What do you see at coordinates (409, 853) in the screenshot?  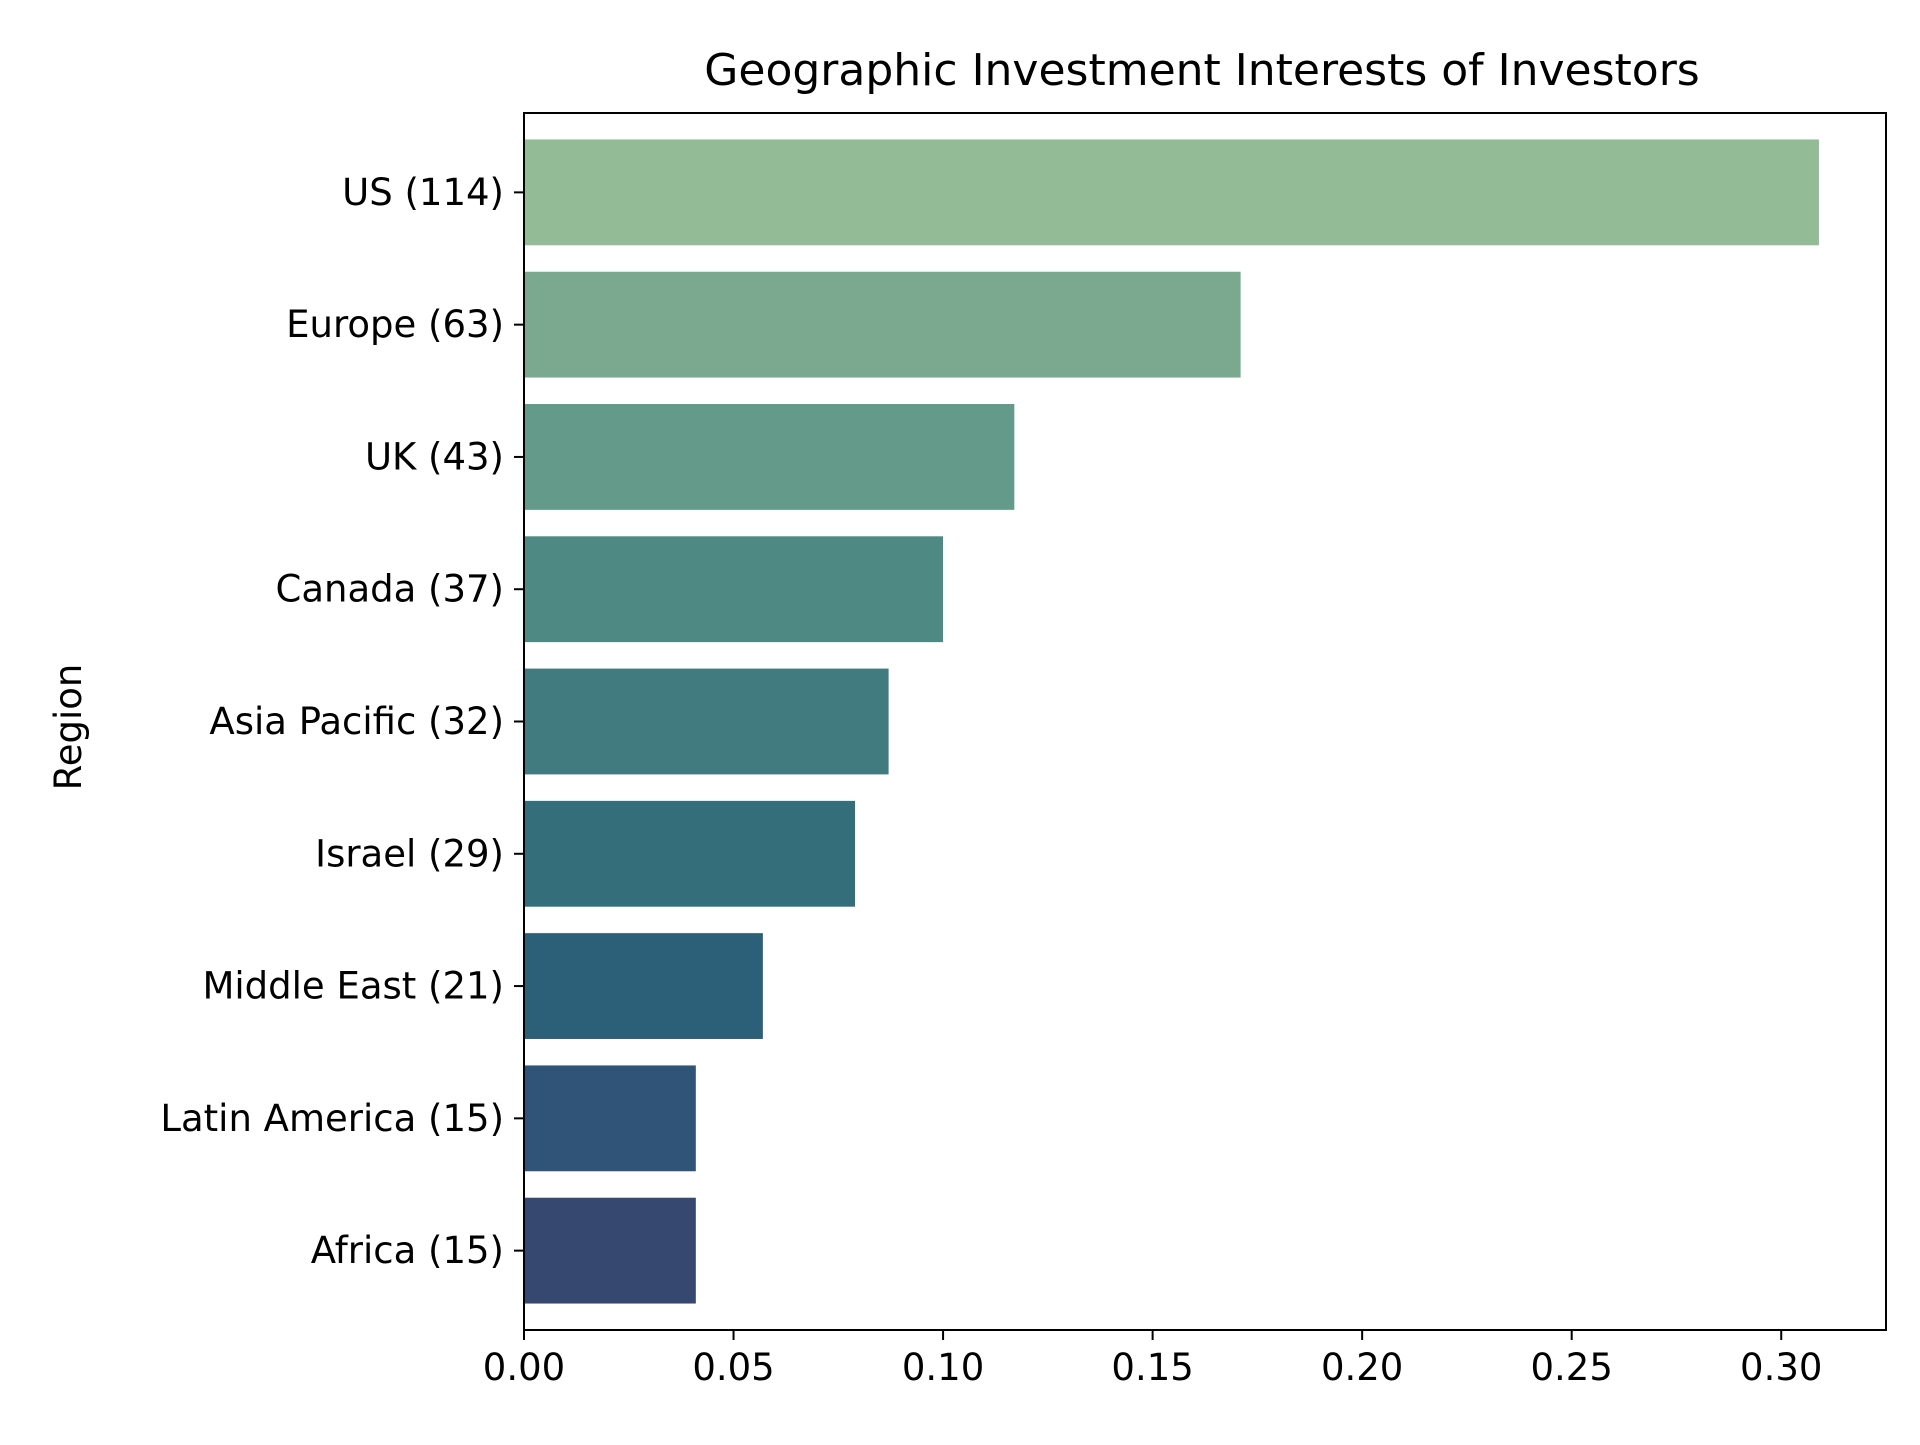 I see `y-tick-label: Israel (29)` at bounding box center [409, 853].